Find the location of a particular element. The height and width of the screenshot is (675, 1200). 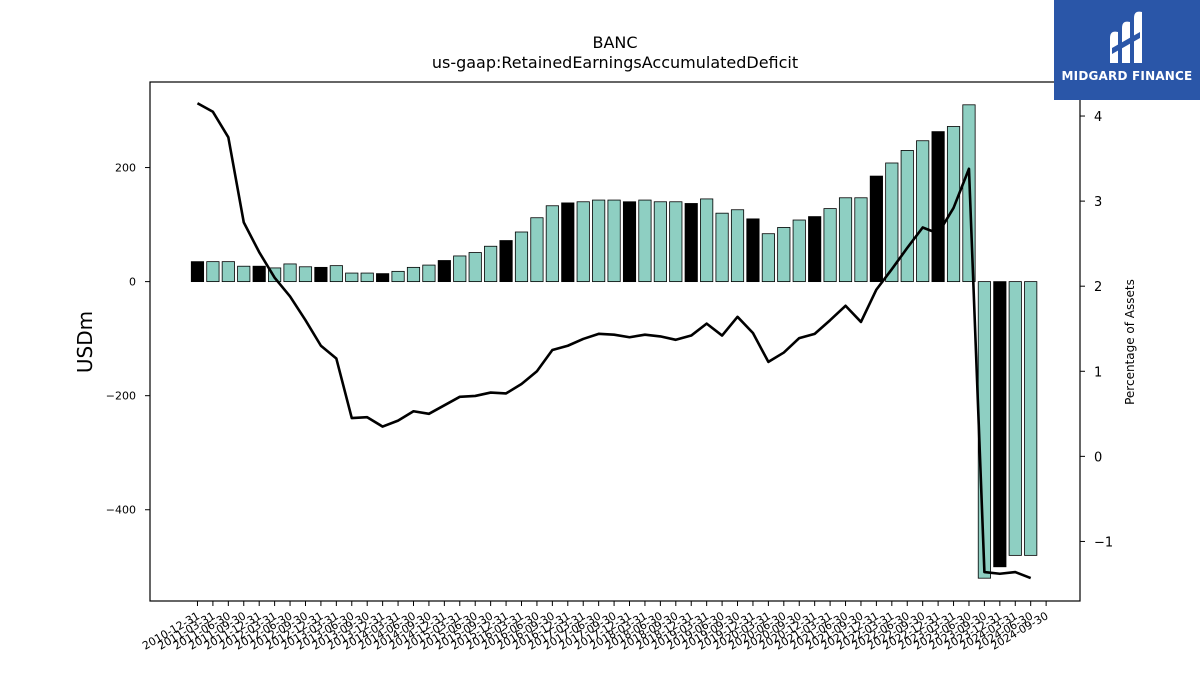

brand-logo: MIDGARD FINANCE is located at coordinates (1127, 50).